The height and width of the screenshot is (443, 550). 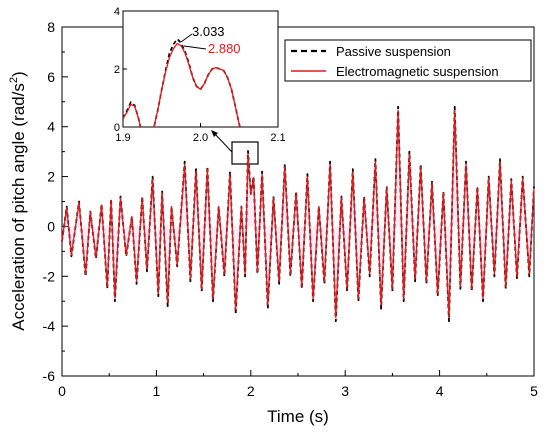 What do you see at coordinates (51, 27) in the screenshot?
I see `y-tick-label: 8` at bounding box center [51, 27].